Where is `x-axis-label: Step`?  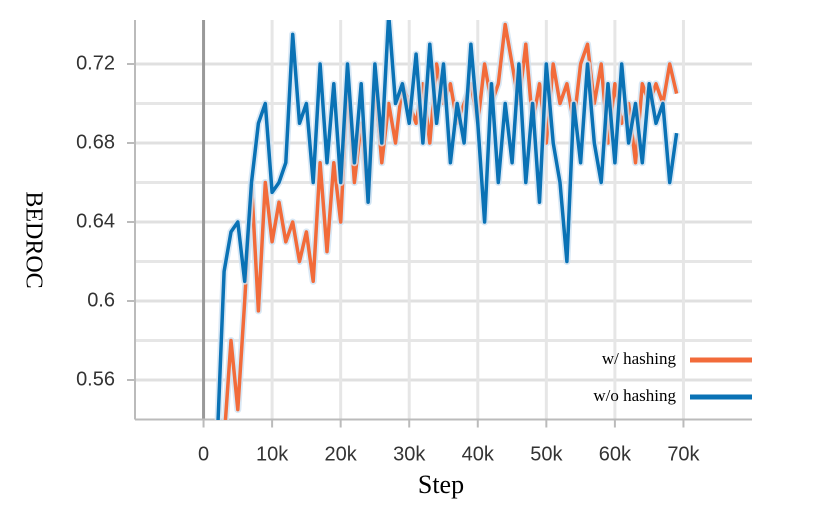
x-axis-label: Step is located at coordinates (441, 484).